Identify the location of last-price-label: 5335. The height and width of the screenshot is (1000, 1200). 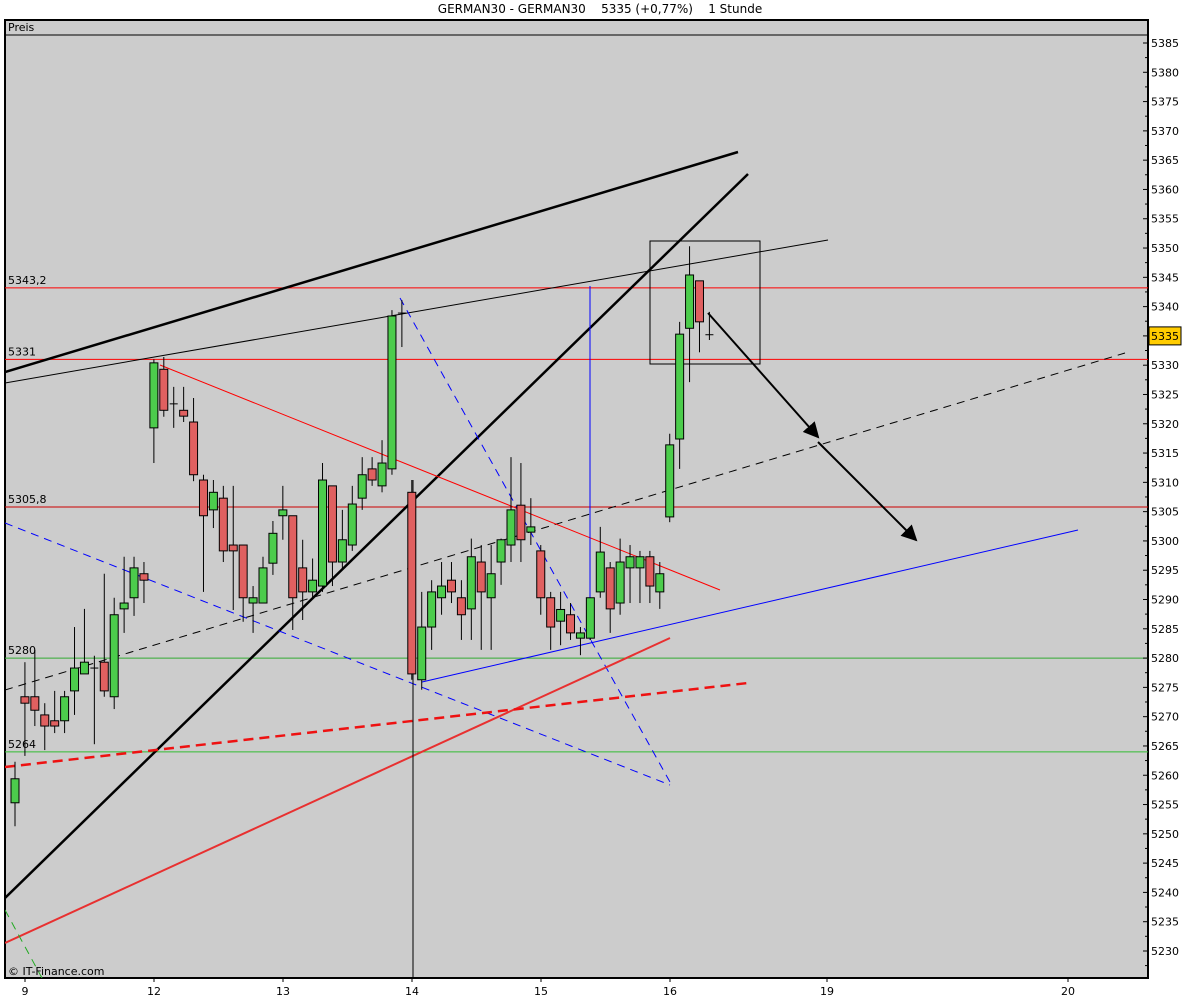
(1165, 336).